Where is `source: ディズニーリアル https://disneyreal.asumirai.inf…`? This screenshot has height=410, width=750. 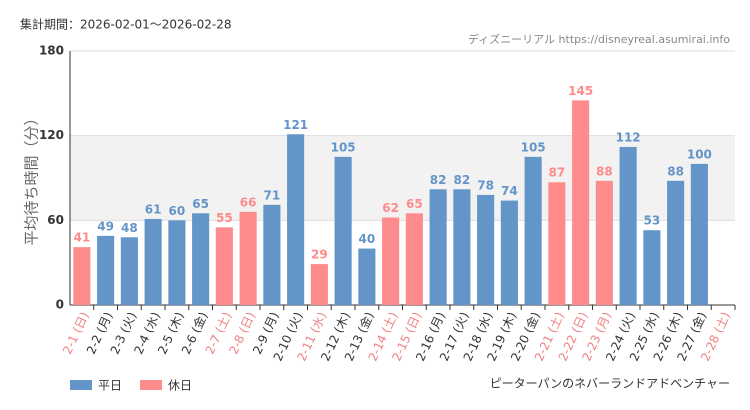
source: ディズニーリアル https://disneyreal.asumirai.inf… is located at coordinates (599, 39).